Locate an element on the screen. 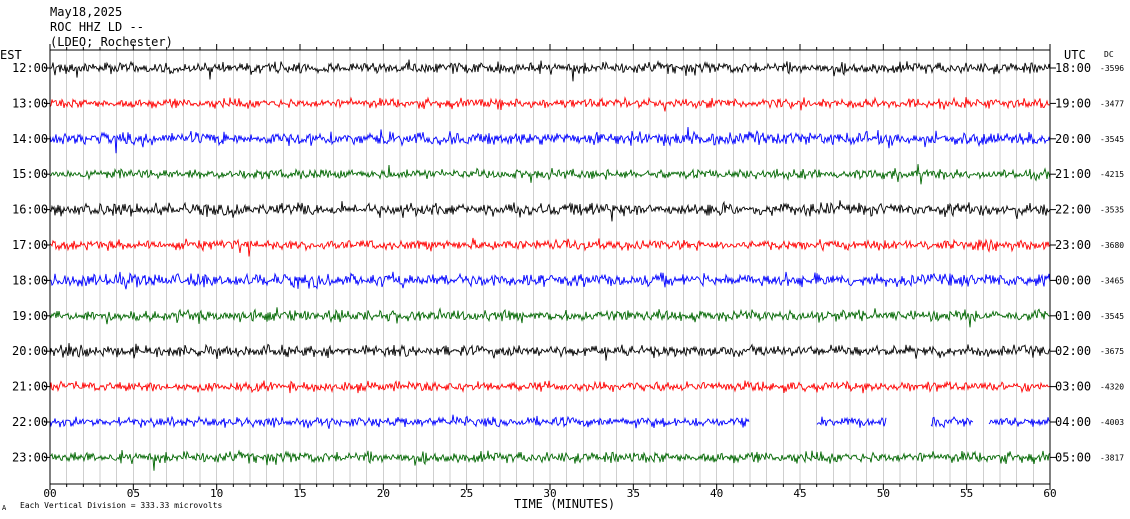 This screenshot has height=519, width=1130. x-tick-label: 05 is located at coordinates (133, 493).